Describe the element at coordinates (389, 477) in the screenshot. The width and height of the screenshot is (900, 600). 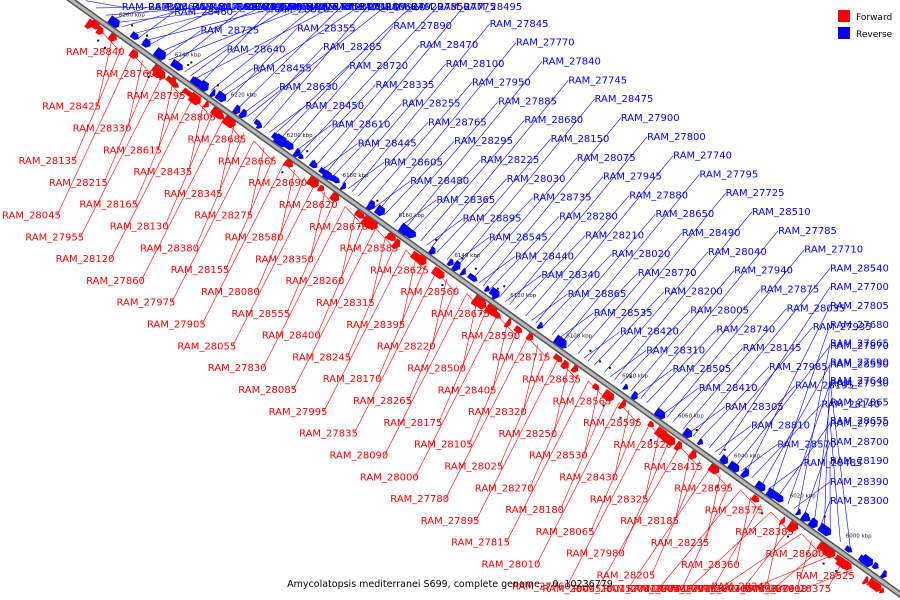
I see `forward-gene-label: RAM_28000` at that location.